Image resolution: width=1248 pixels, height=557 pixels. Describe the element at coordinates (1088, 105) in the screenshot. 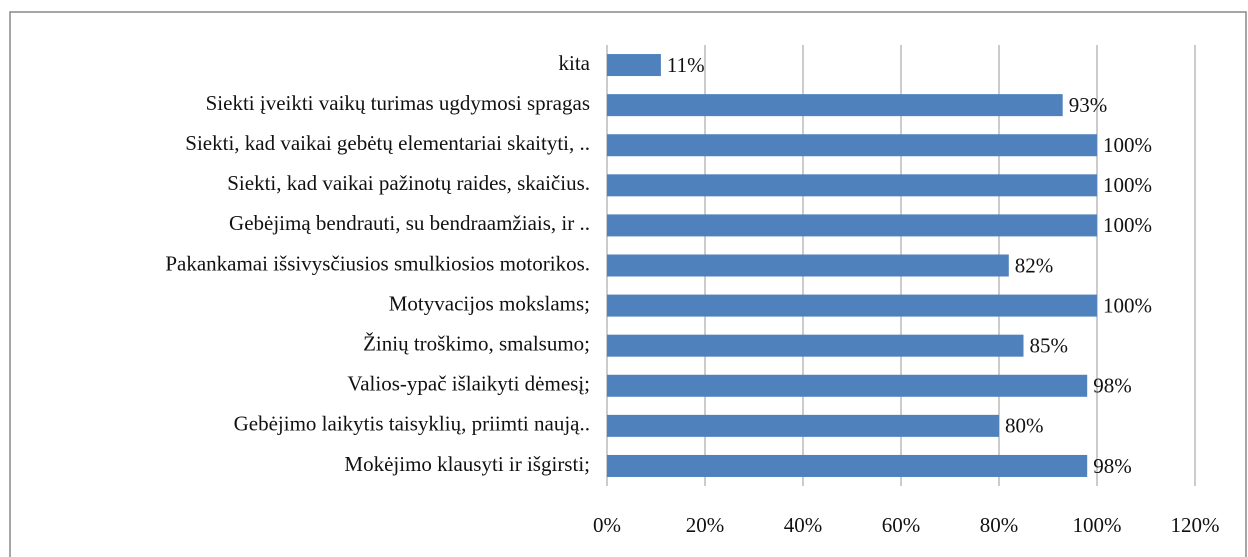

I see `value-label: 93%` at that location.